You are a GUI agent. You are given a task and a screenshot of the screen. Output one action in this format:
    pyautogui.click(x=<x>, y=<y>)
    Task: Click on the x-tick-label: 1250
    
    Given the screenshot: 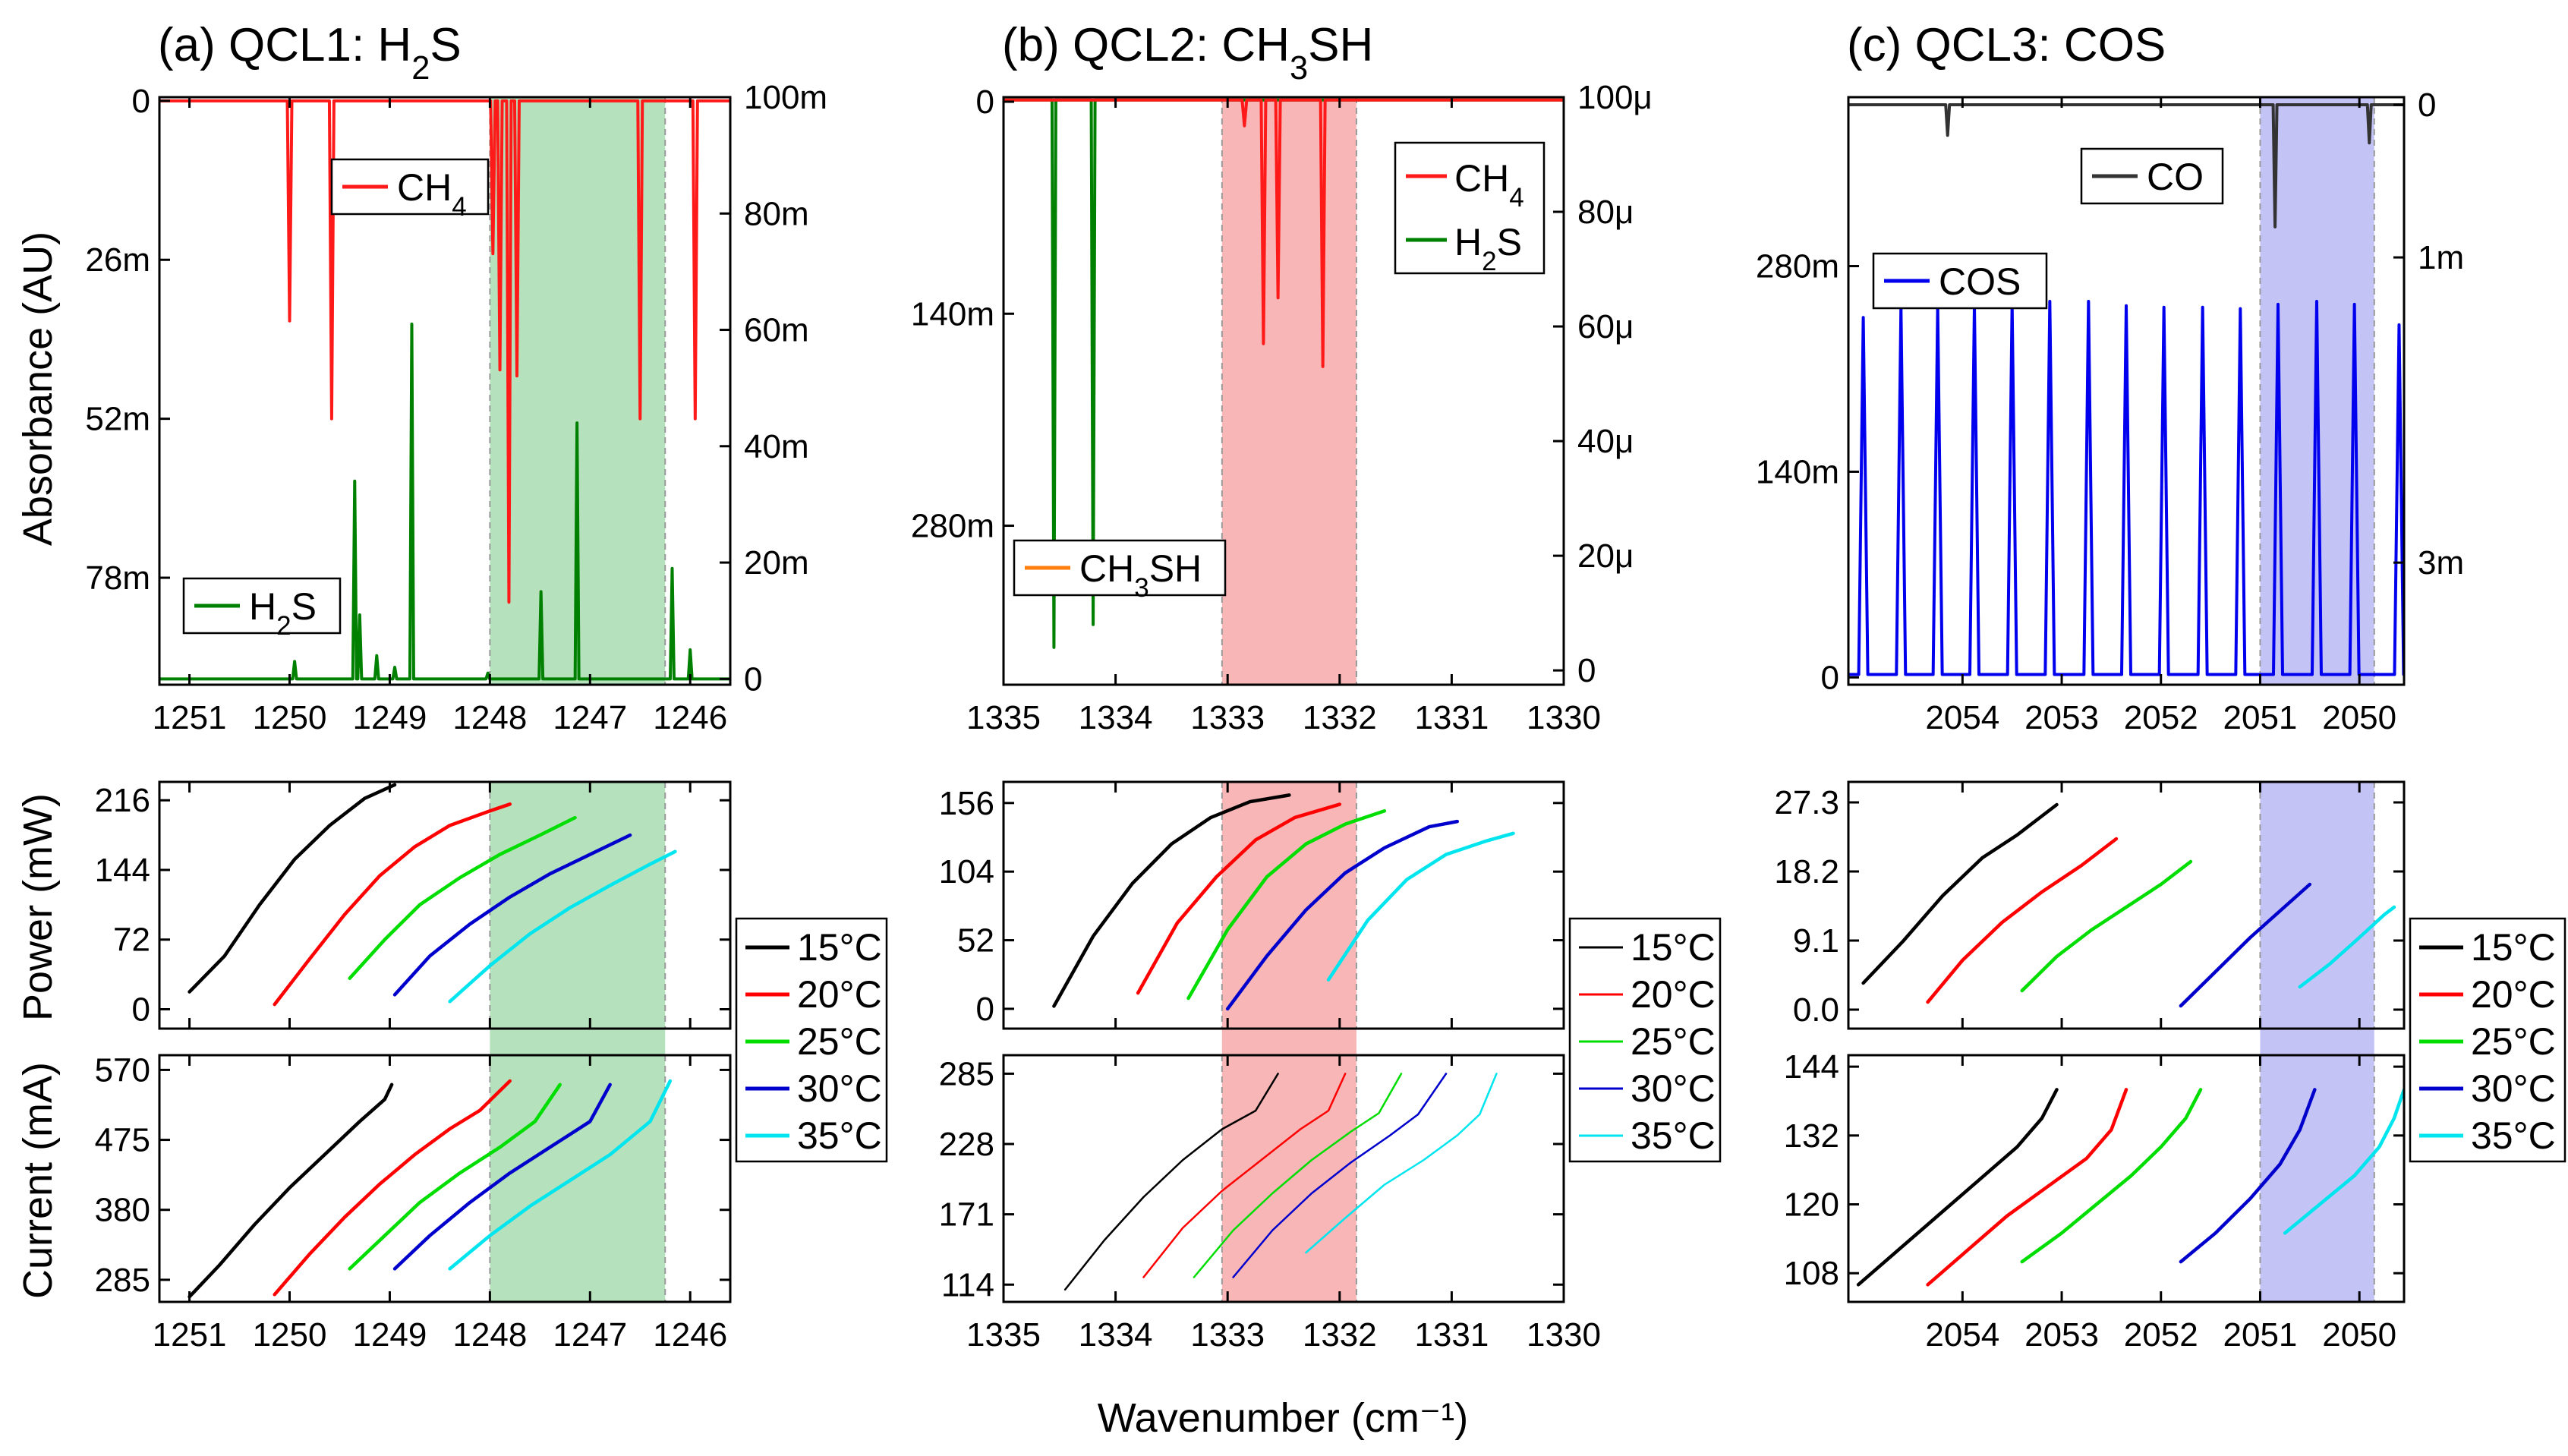 What is the action you would take?
    pyautogui.click(x=290, y=717)
    